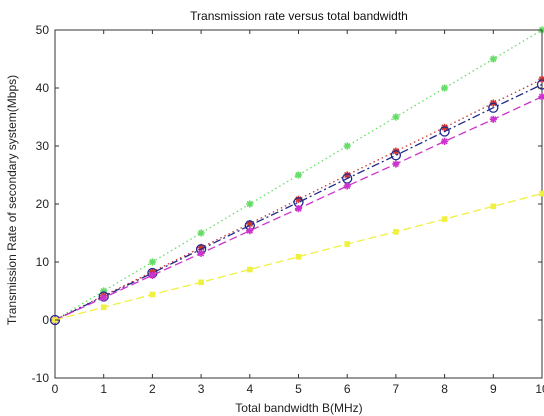 This screenshot has height=416, width=544. I want to click on x-tick-label: 10, so click(539, 389).